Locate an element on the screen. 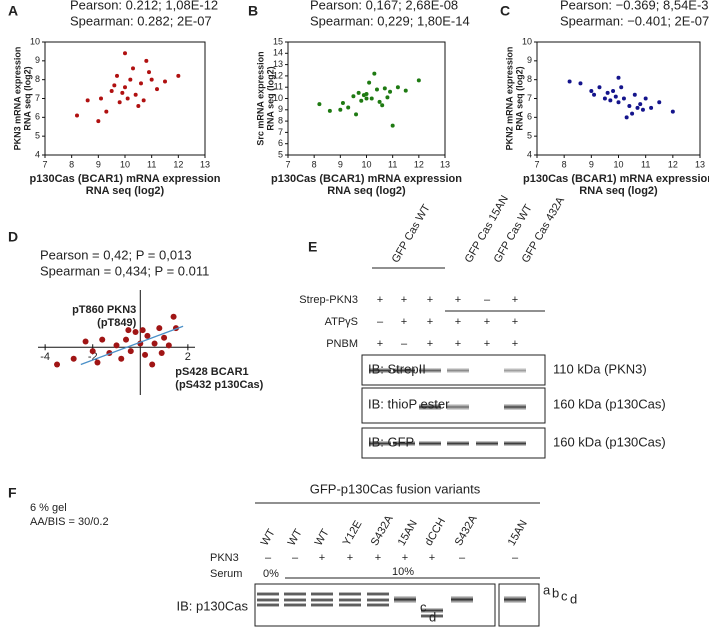 The width and height of the screenshot is (709, 633). blot-label: IB: thioP ester is located at coordinates (409, 403).